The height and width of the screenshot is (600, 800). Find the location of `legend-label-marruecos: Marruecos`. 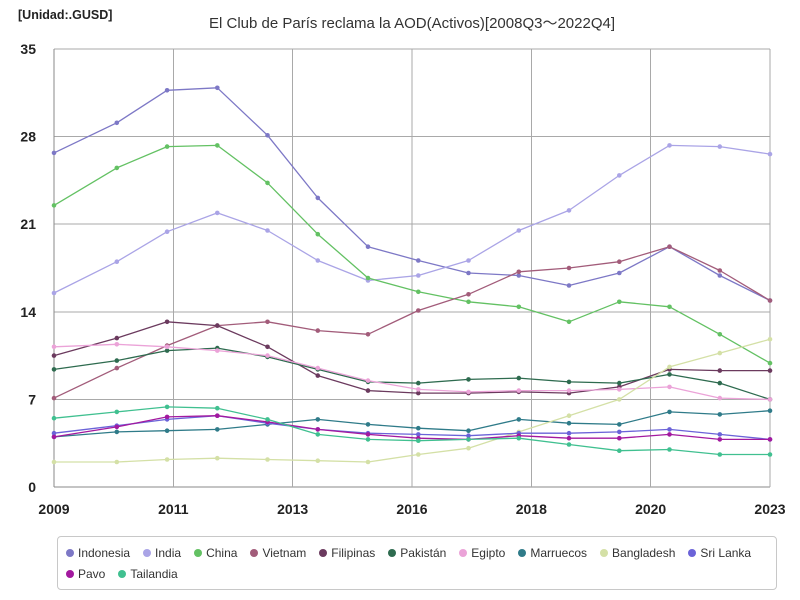

legend-label-marruecos: Marruecos is located at coordinates (559, 552).